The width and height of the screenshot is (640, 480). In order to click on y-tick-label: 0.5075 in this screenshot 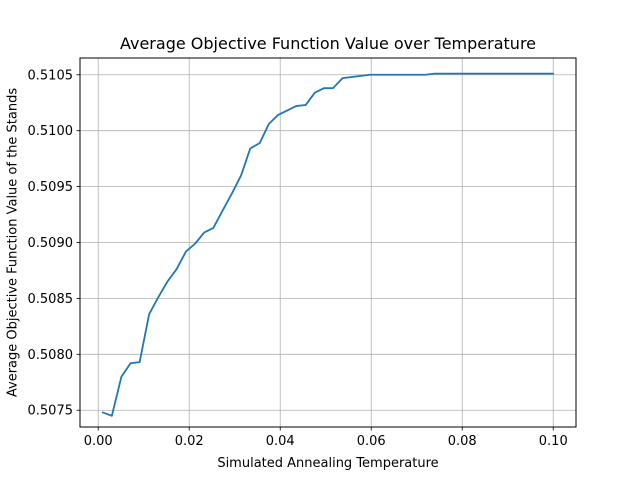, I will do `click(51, 411)`.